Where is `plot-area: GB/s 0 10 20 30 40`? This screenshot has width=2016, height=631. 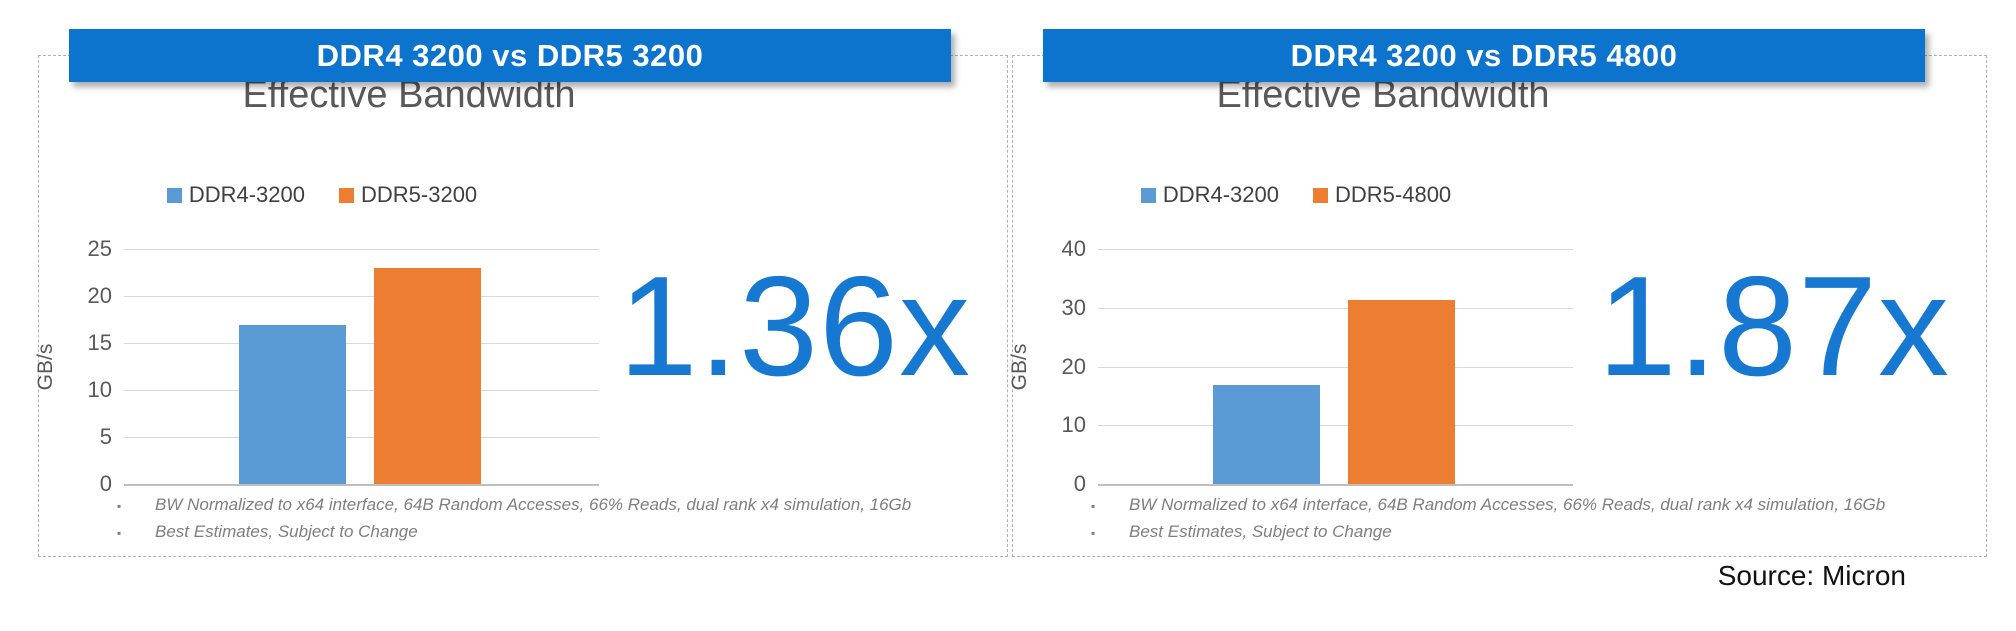
plot-area: GB/s 0 10 20 30 40 is located at coordinates (1290, 366).